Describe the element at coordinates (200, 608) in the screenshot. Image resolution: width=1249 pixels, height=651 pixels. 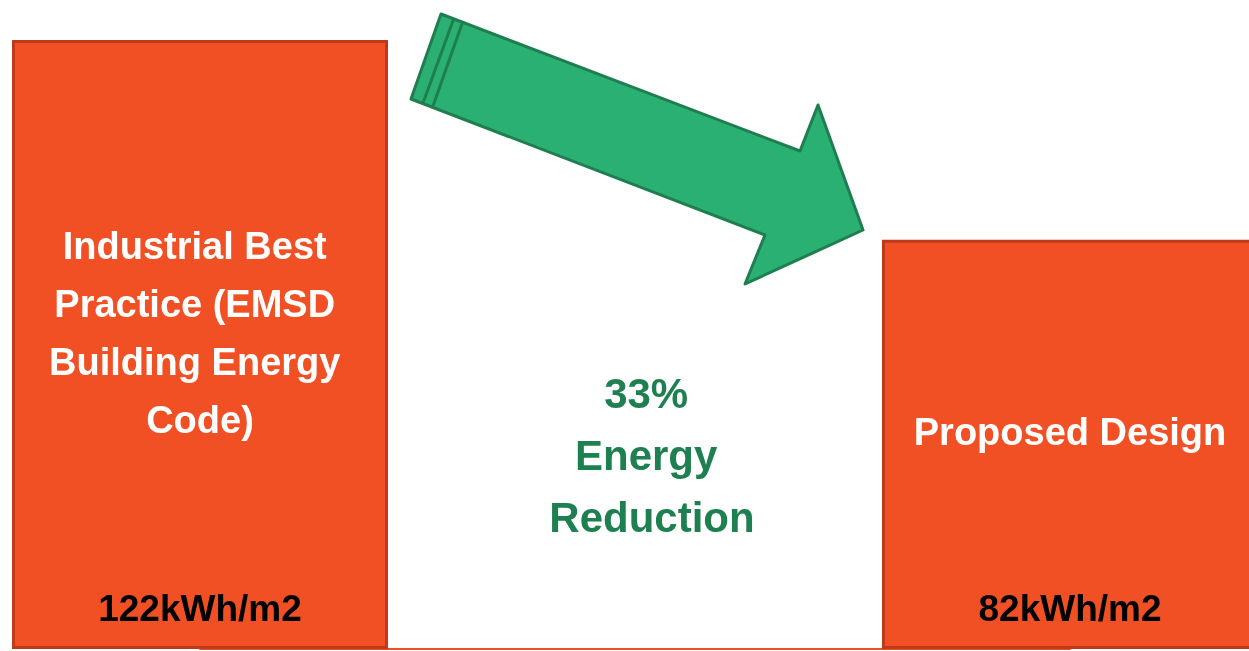
I see `data-label: 122kWh/m2` at that location.